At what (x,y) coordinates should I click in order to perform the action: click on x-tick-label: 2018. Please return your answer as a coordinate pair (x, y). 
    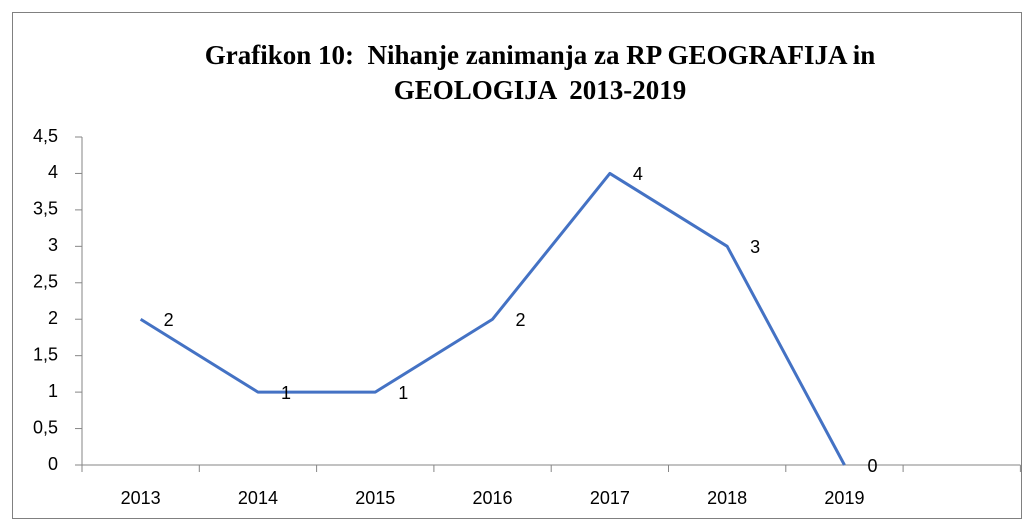
    Looking at the image, I should click on (727, 498).